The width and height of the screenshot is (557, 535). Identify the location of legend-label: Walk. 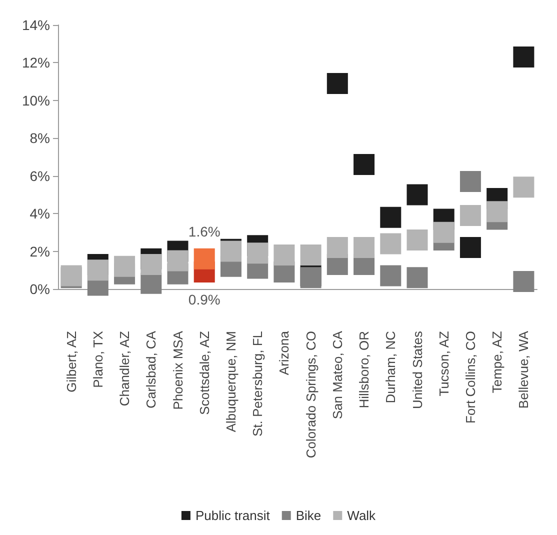
(361, 515).